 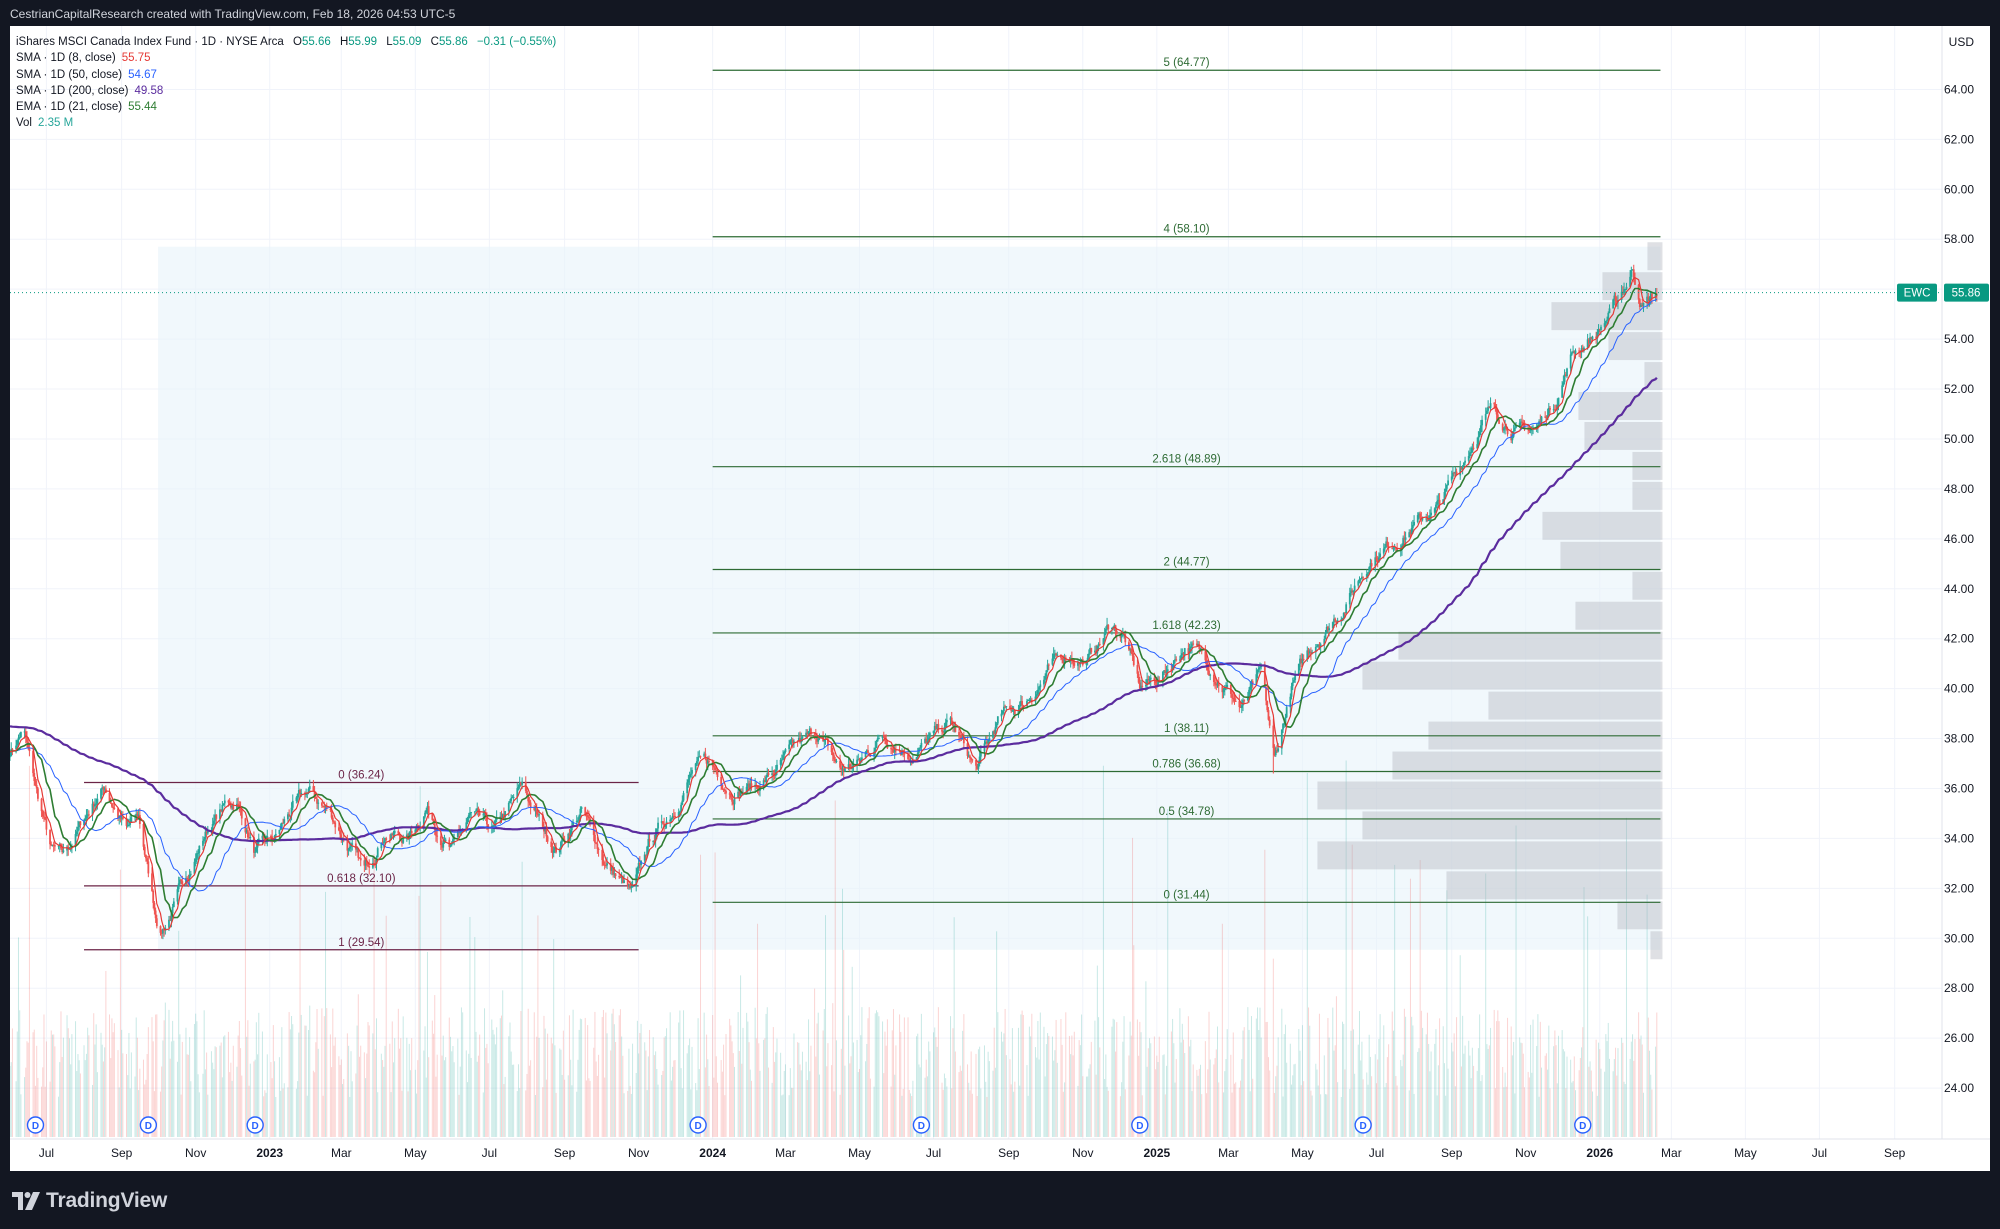 What do you see at coordinates (286, 91) in the screenshot?
I see `legend-sma200: SMA · 1D (200, close) 49.58` at bounding box center [286, 91].